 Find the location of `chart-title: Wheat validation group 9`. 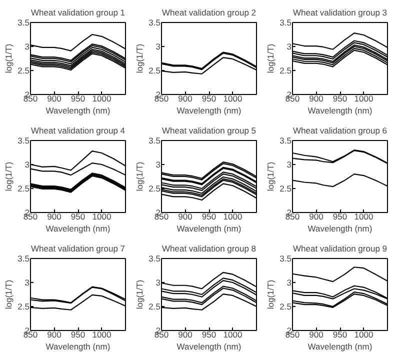

chart-title: Wheat validation group 9 is located at coordinates (340, 249).